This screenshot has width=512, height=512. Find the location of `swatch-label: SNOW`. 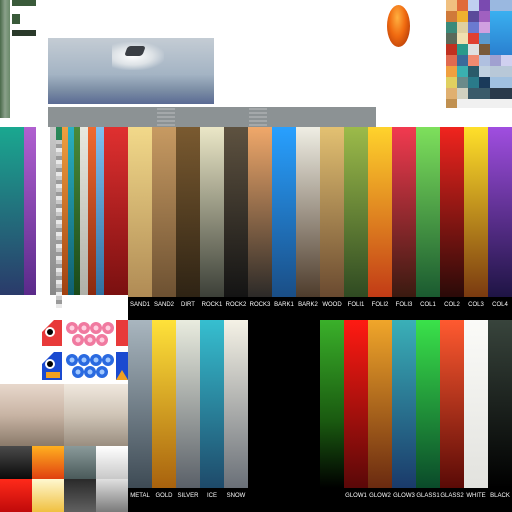

swatch-label: SNOW is located at coordinates (236, 496).